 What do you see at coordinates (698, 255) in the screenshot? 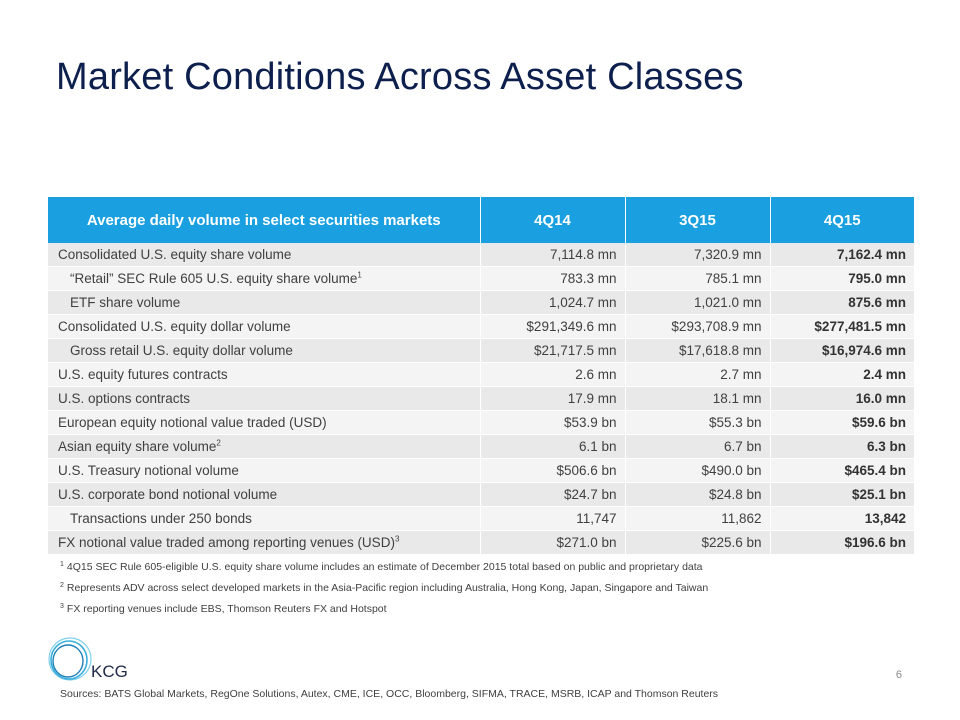
I see `value-3q15: 7,320.9 mn` at bounding box center [698, 255].